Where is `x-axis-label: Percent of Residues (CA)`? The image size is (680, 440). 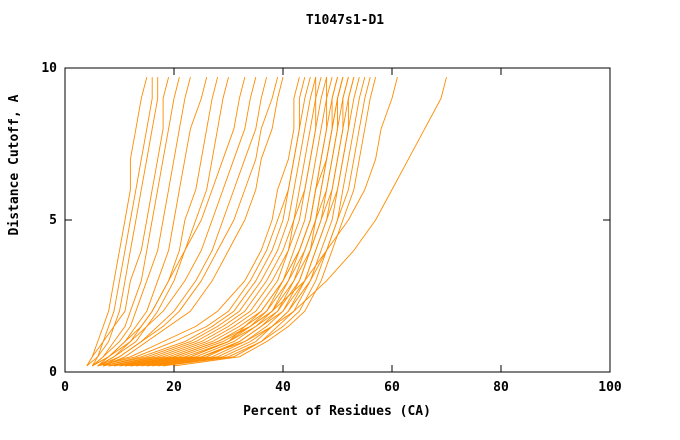
x-axis-label: Percent of Residues (CA) is located at coordinates (337, 411).